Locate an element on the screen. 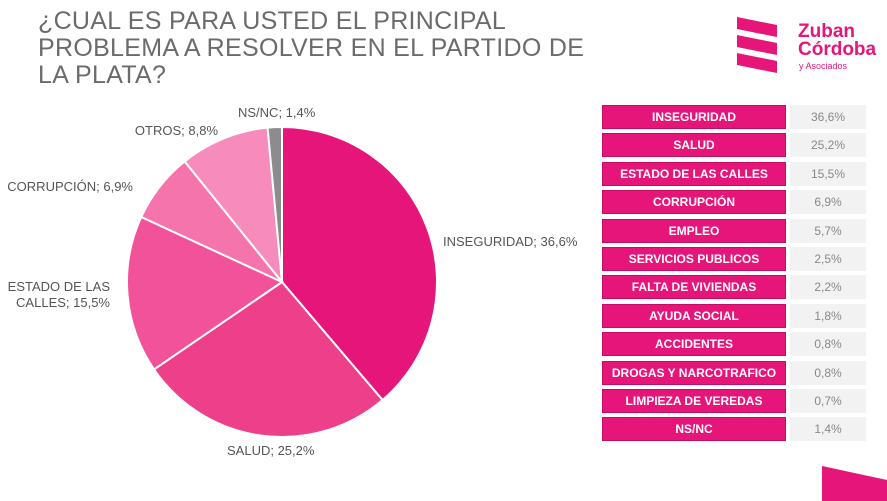 This screenshot has width=887, height=501. pie-label: ESTADO DE LAS CALLES; 15,5% is located at coordinates (59, 294).